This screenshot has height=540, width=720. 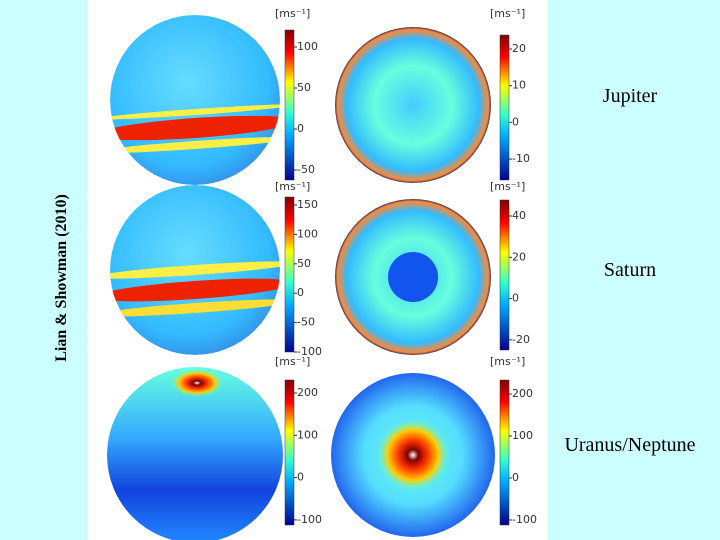 I want to click on tick-label: -10, so click(x=521, y=158).